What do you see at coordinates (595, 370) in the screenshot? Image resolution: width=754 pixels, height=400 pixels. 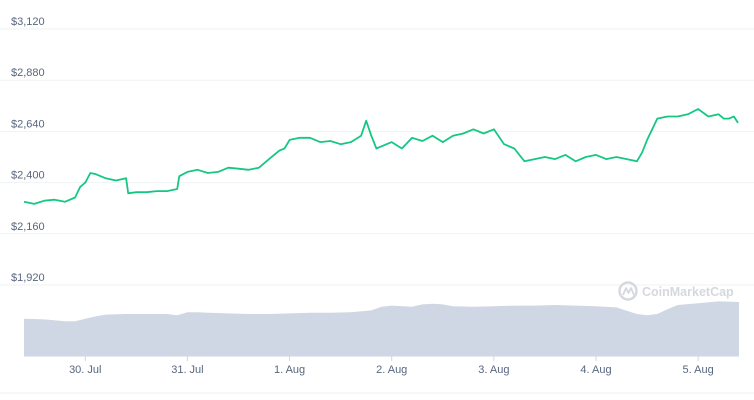 I see `x-tick-label: 4. Aug` at bounding box center [595, 370].